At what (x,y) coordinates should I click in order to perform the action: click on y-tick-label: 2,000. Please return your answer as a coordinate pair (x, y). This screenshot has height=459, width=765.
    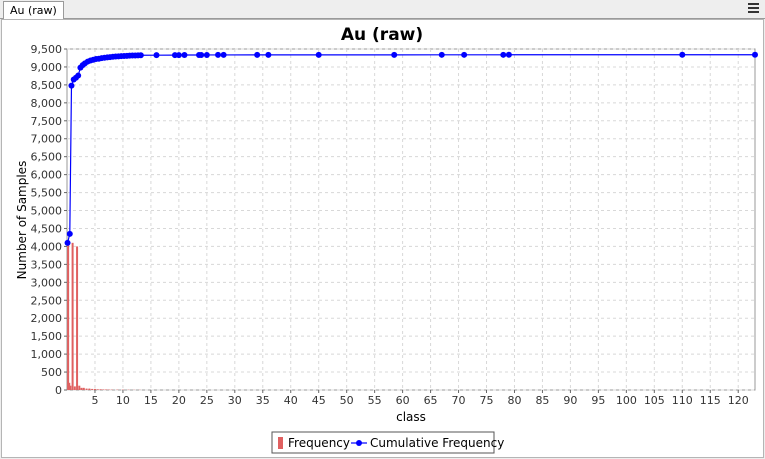
    Looking at the image, I should click on (47, 318).